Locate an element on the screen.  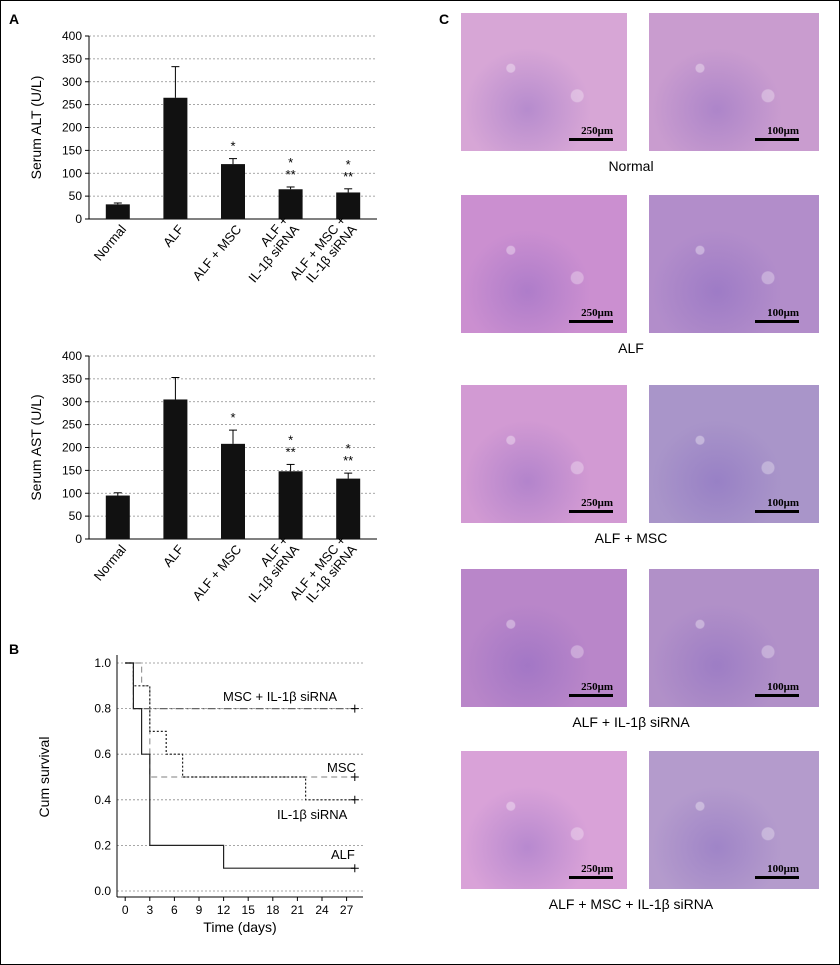
y-tick-label: 0.6 is located at coordinates (102, 754).